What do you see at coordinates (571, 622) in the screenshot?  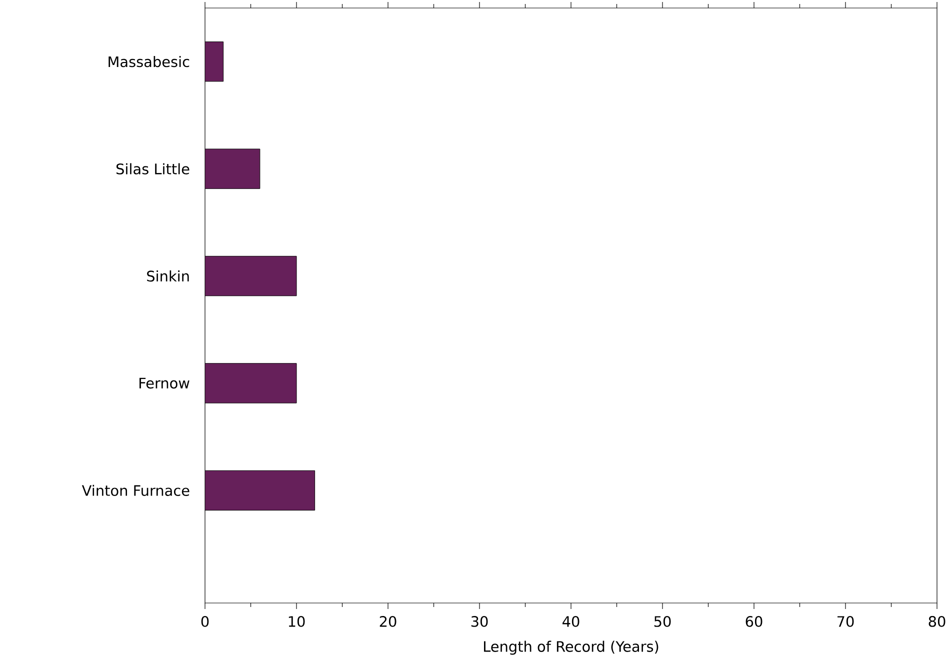 I see `x-tick-label: 40` at bounding box center [571, 622].